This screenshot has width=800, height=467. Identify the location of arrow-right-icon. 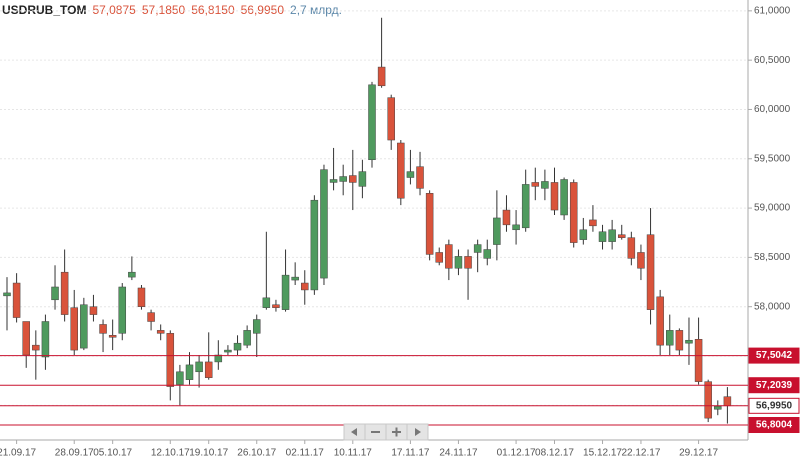
(418, 432).